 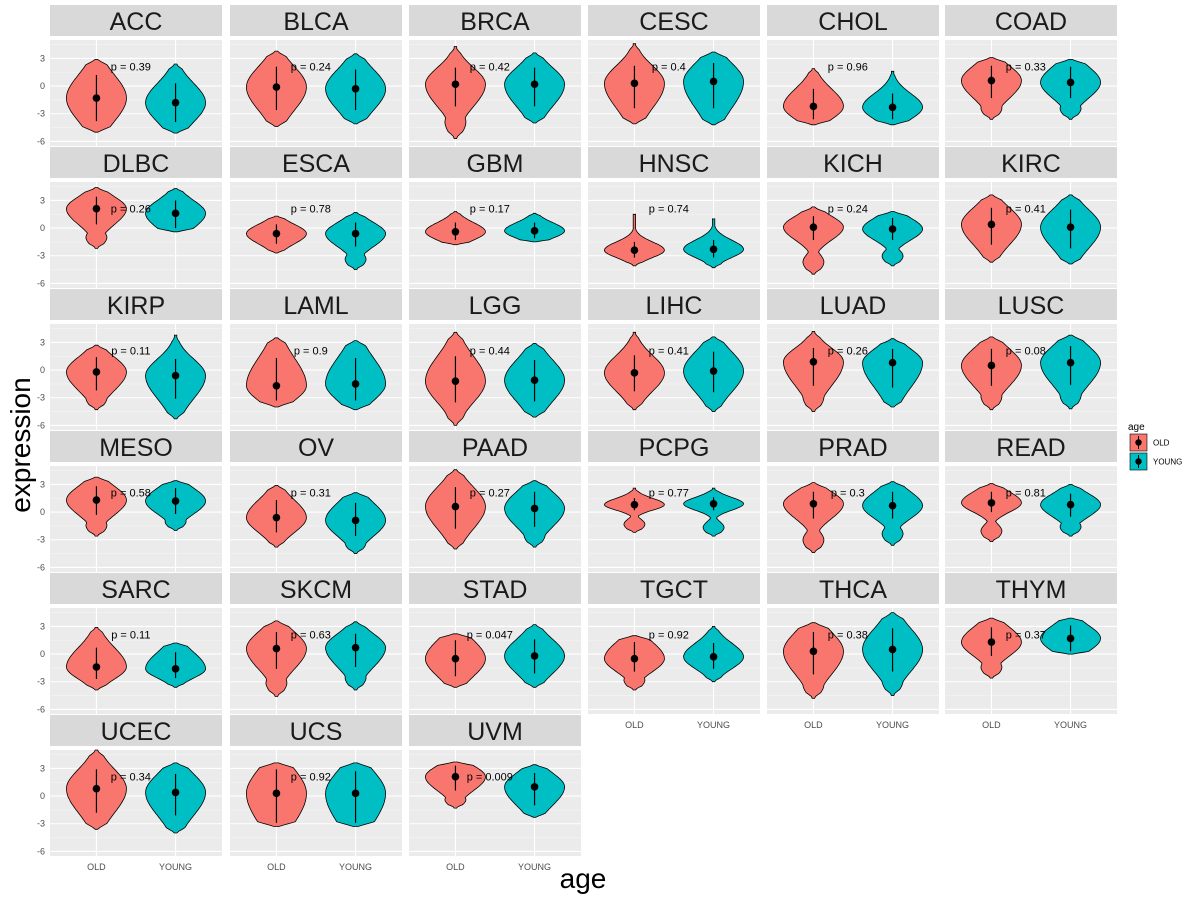 What do you see at coordinates (129, 217) in the screenshot?
I see `panel-dlbc: DLBC 3 0 -3 -6 p = 0.26` at bounding box center [129, 217].